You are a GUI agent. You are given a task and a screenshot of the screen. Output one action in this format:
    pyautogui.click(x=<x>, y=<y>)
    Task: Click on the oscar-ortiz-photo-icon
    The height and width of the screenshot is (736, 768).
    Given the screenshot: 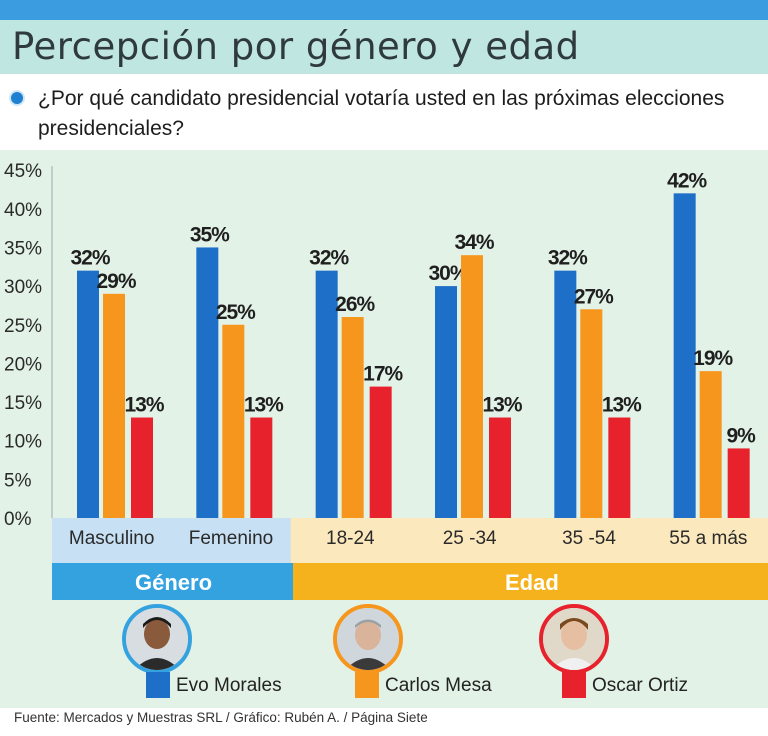 What is the action you would take?
    pyautogui.click(x=574, y=639)
    